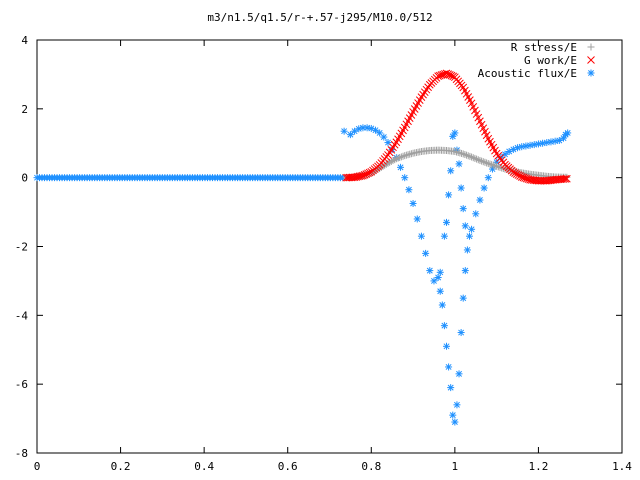 The height and width of the screenshot is (480, 640). What do you see at coordinates (22, 315) in the screenshot?
I see `y-tick-label: -4` at bounding box center [22, 315].